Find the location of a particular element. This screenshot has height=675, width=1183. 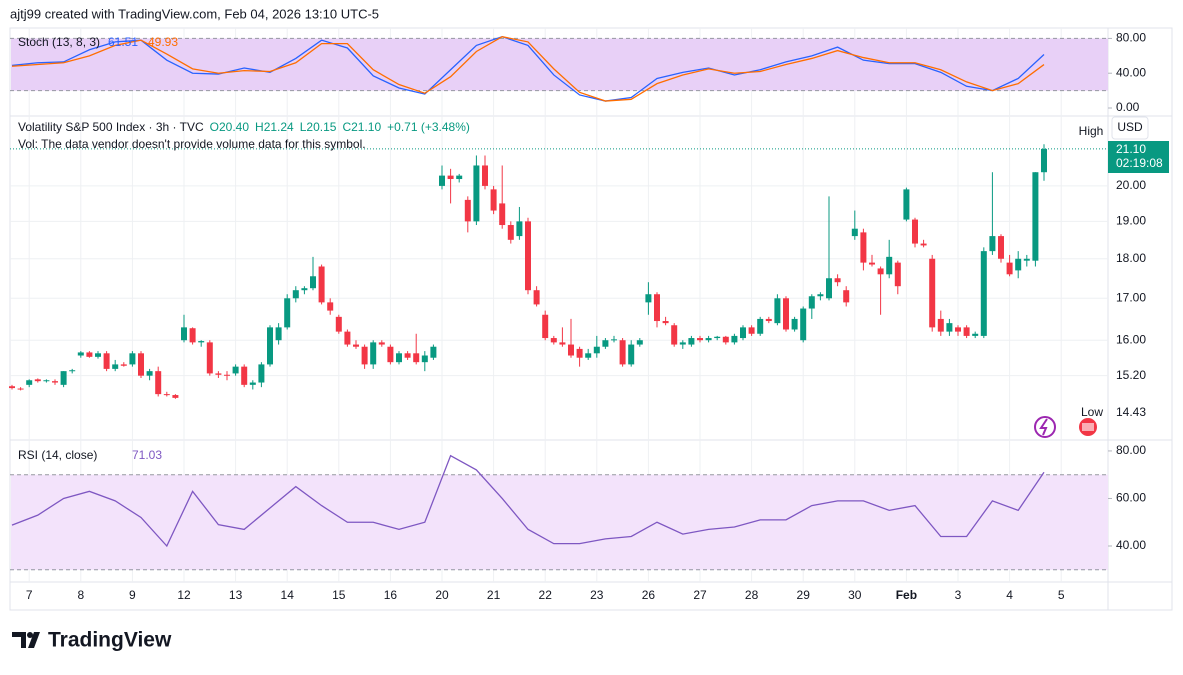

economic-icon-flag is located at coordinates (1088, 427).